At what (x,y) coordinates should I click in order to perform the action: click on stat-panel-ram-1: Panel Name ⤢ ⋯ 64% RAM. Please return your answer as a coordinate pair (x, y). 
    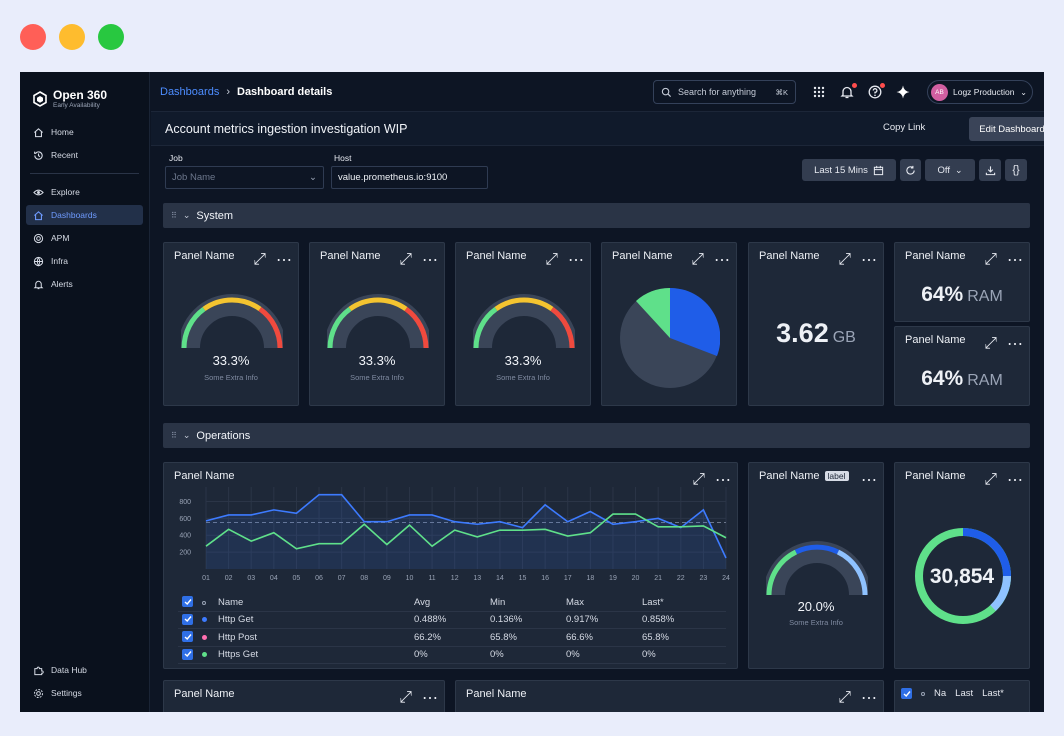
    Looking at the image, I should click on (962, 282).